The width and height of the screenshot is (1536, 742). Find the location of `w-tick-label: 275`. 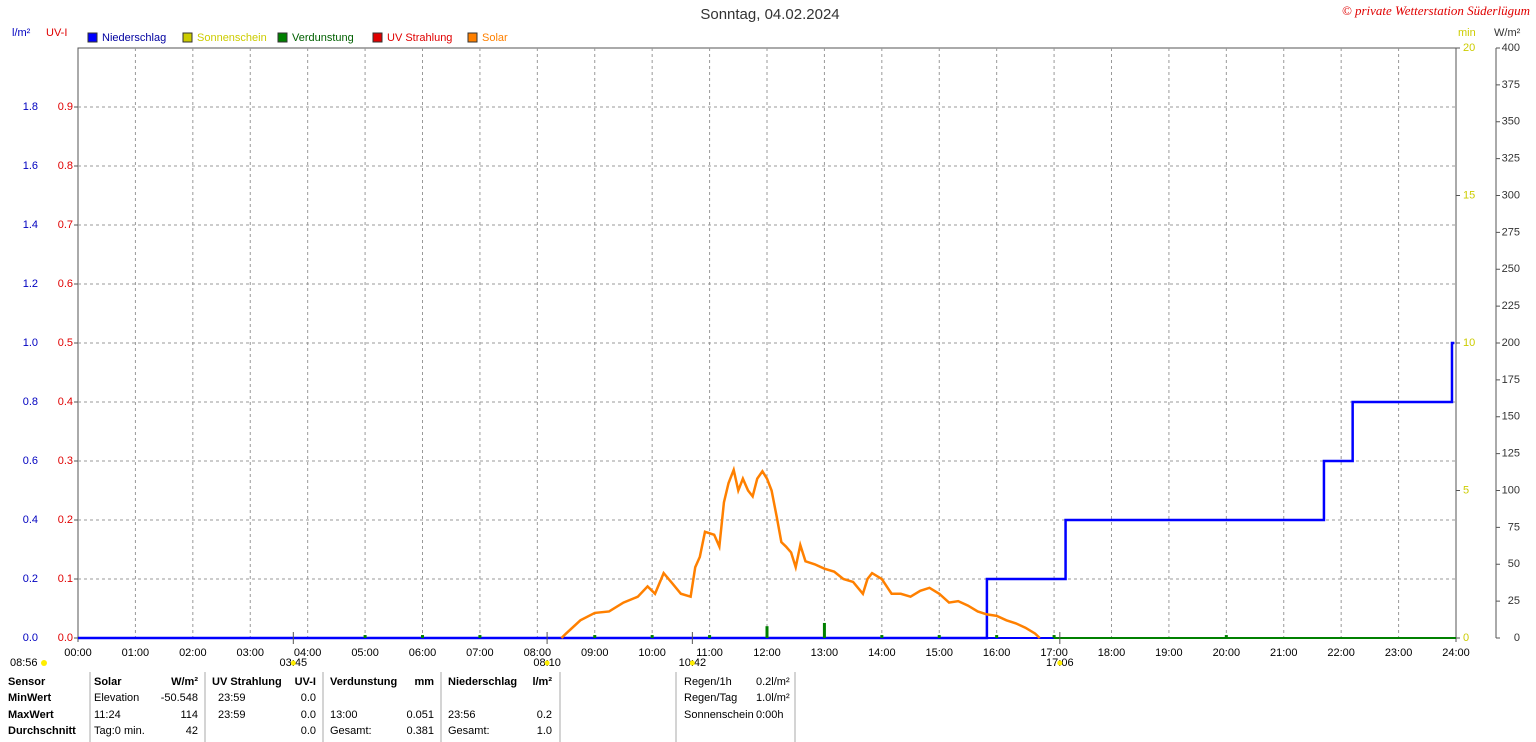

w-tick-label: 275 is located at coordinates (1511, 232).